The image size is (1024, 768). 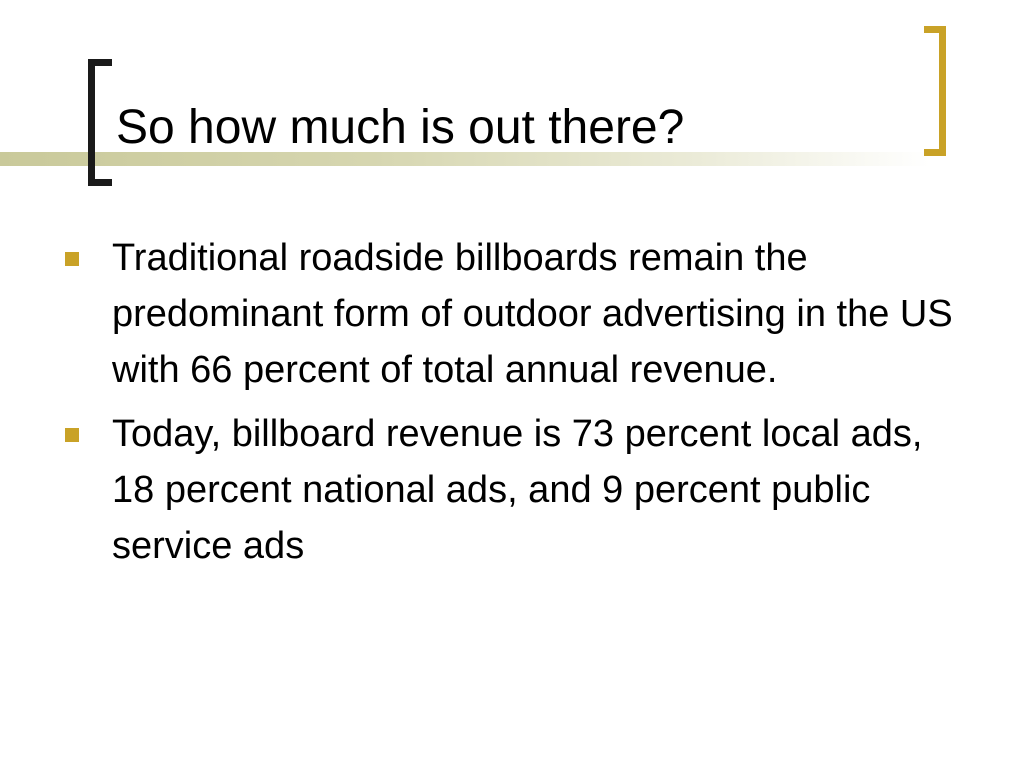 I want to click on slide-title: So how much is out there?, so click(x=400, y=127).